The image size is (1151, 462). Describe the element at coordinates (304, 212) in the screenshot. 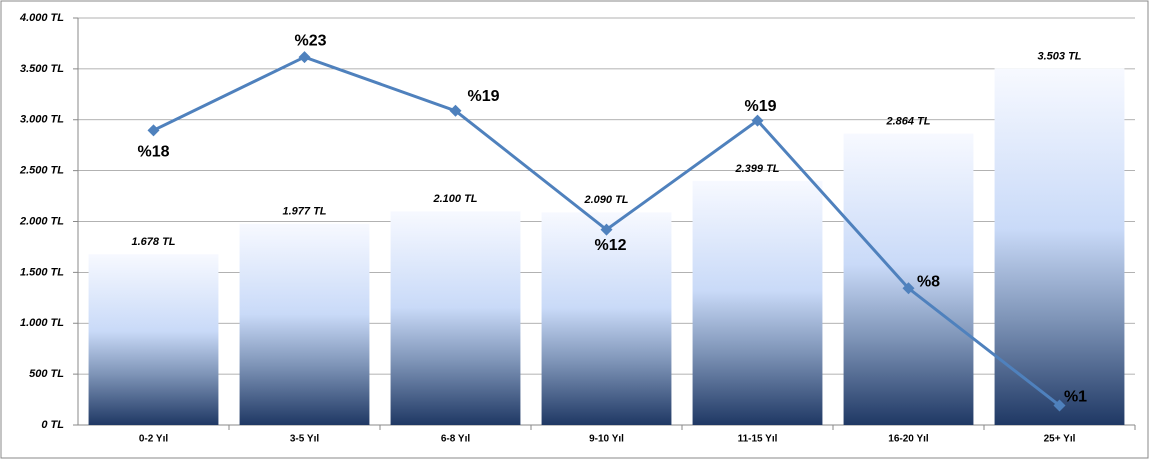

I see `bar-value-label: 1.977 TL` at that location.